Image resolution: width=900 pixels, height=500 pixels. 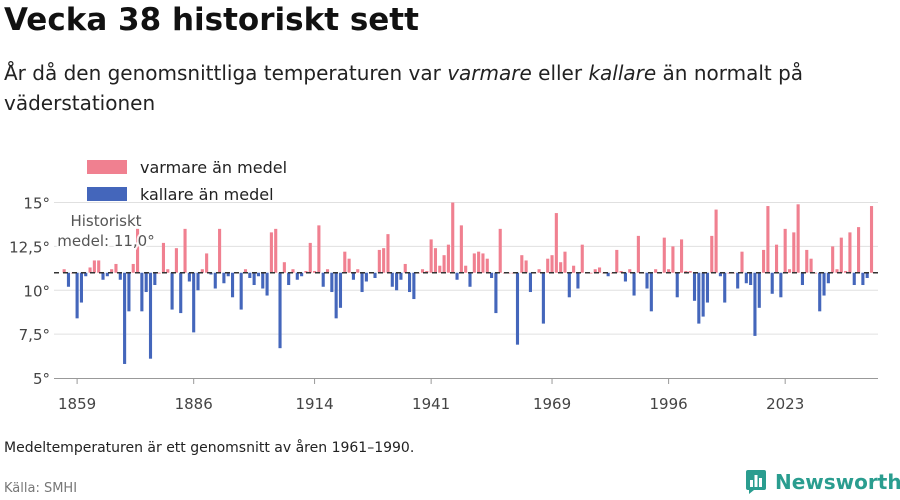 I want to click on x-axis-ticks: 1859 1886 1914 1941 1969 1996 2023, so click(x=431, y=395).